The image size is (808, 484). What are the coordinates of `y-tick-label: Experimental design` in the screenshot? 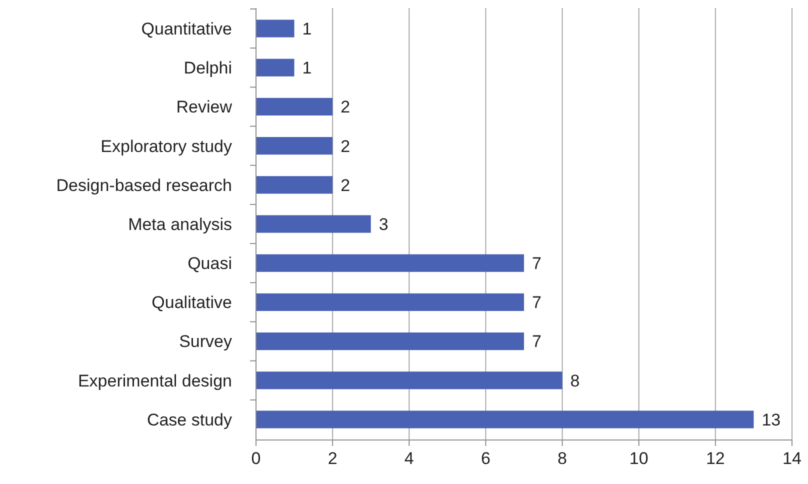 It's located at (155, 380).